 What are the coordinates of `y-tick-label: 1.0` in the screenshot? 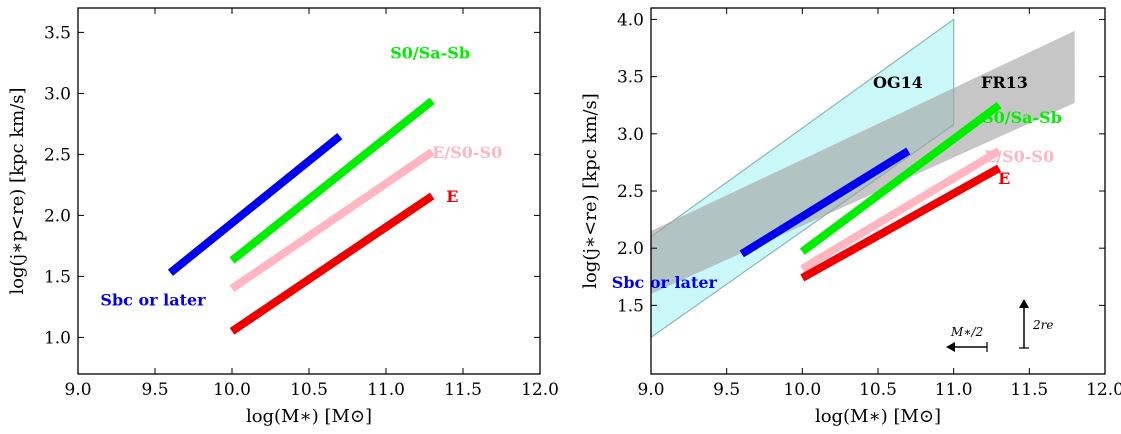 It's located at (57, 338).